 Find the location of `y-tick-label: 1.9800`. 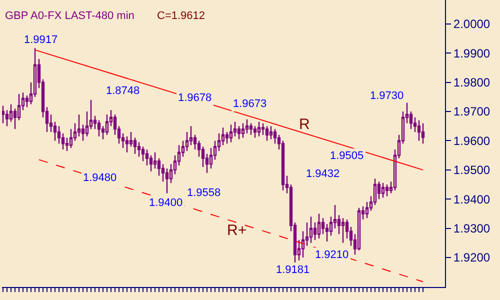

y-tick-label: 1.9800 is located at coordinates (471, 83).